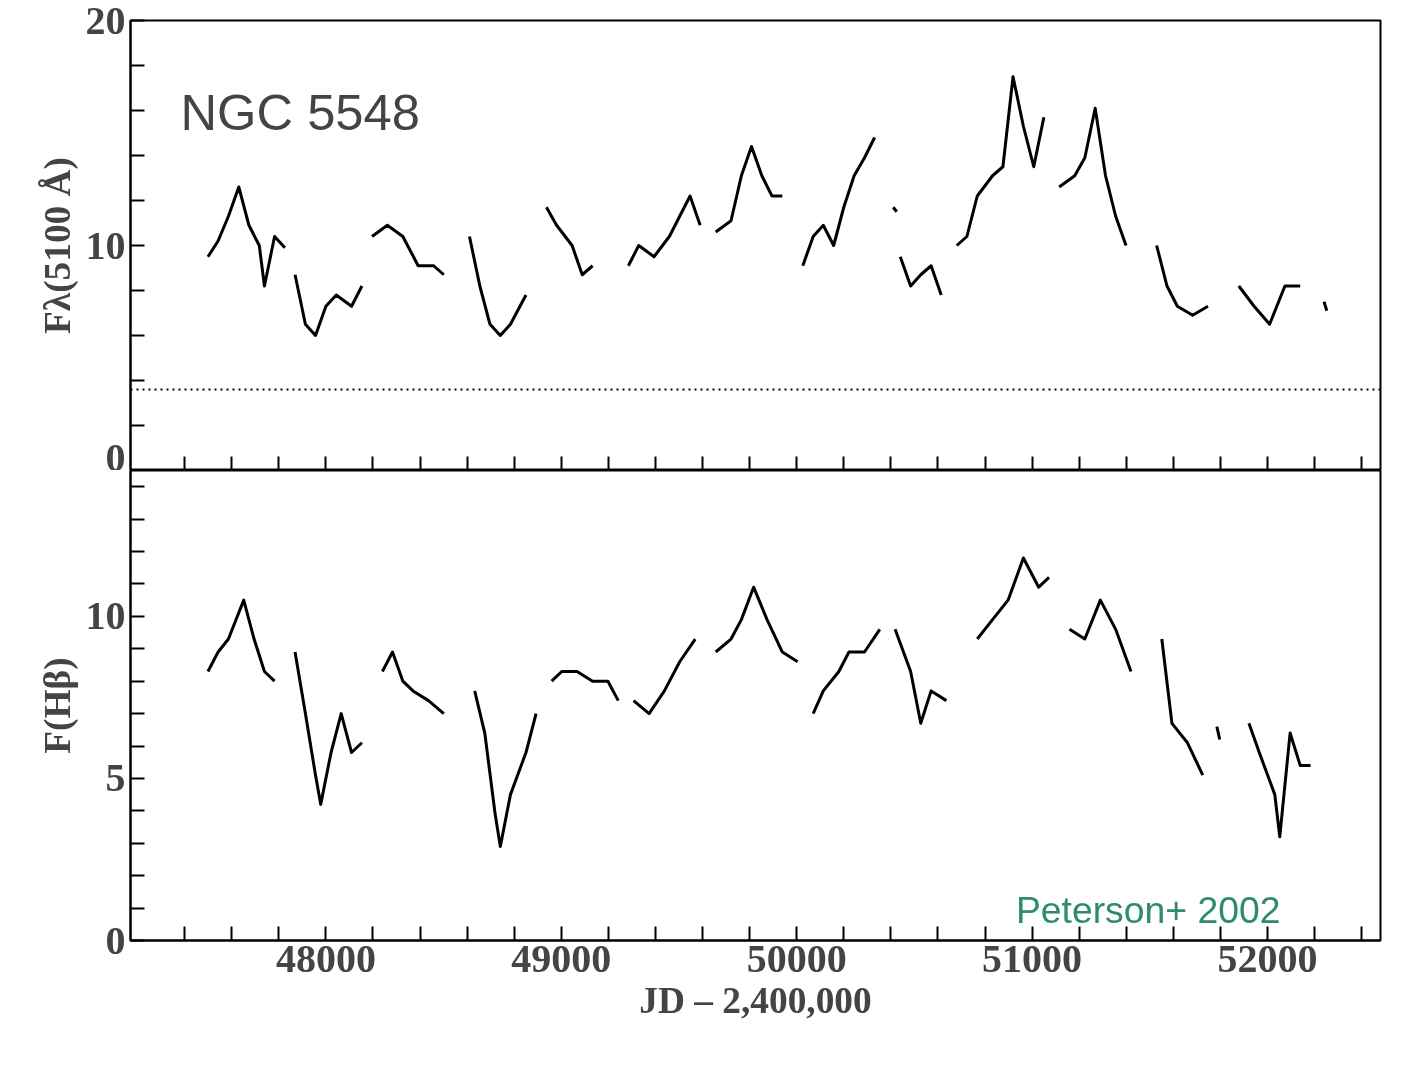 Image resolution: width=1424 pixels, height=1082 pixels. Describe the element at coordinates (105, 21) in the screenshot. I see `y-tick-label: 20` at that location.